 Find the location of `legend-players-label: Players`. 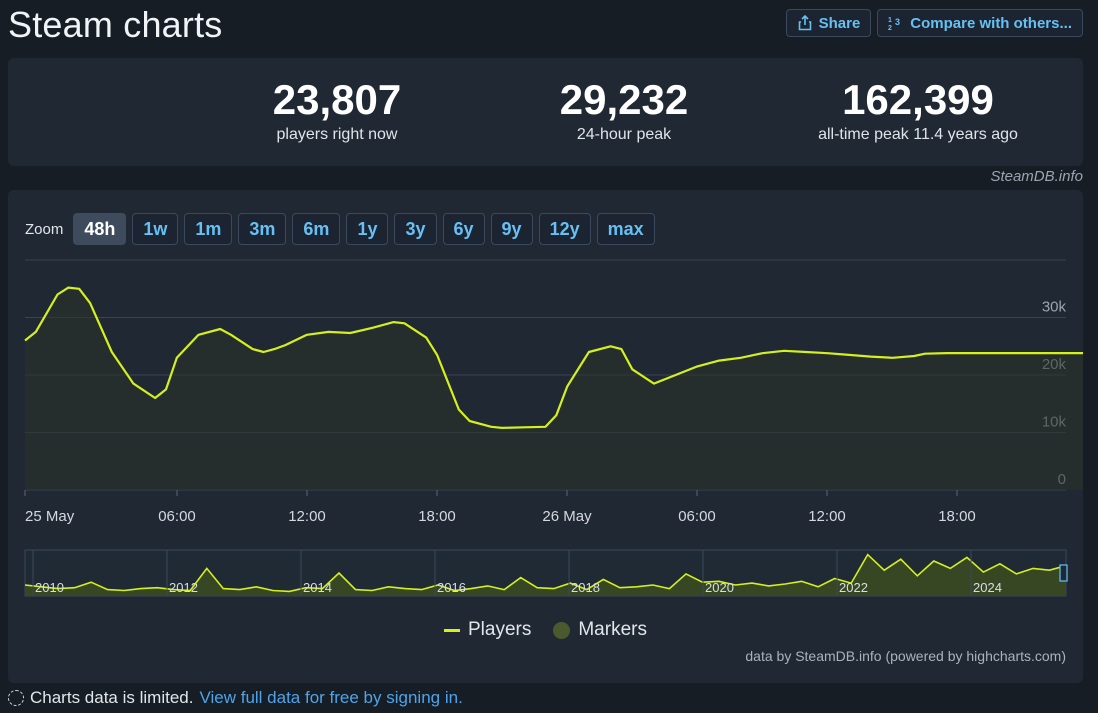

legend-players-label: Players is located at coordinates (500, 629).